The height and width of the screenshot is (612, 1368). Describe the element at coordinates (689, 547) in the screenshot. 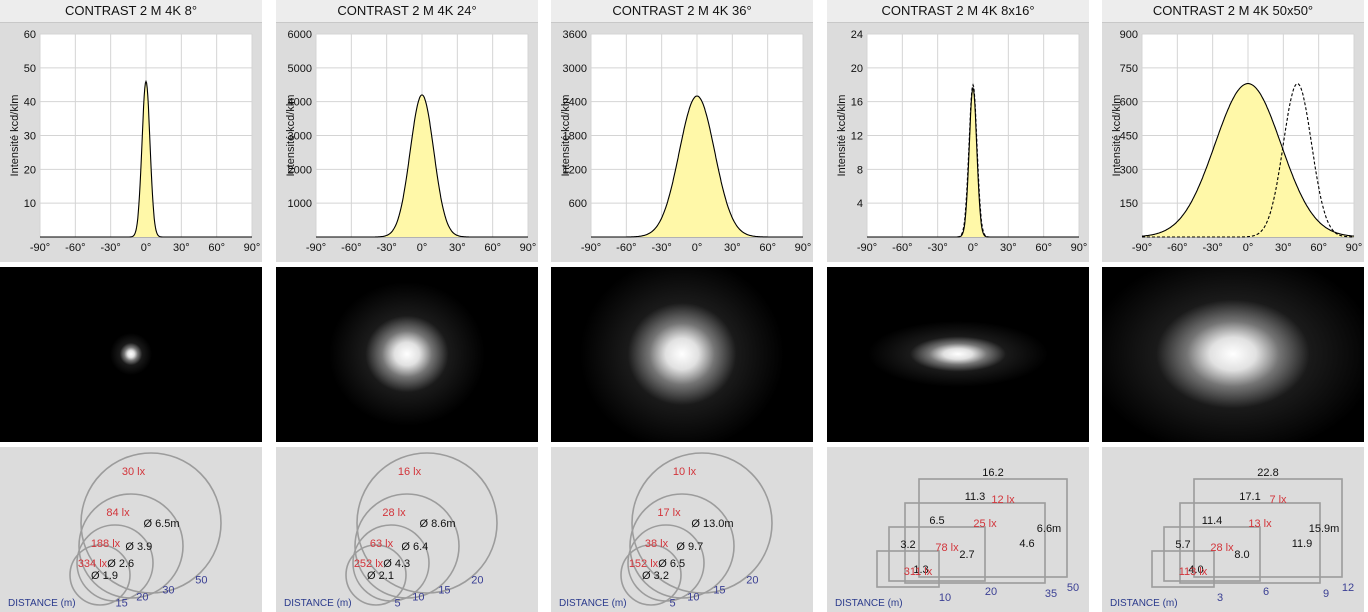

I see `diameter-label: Ø 9.7` at that location.